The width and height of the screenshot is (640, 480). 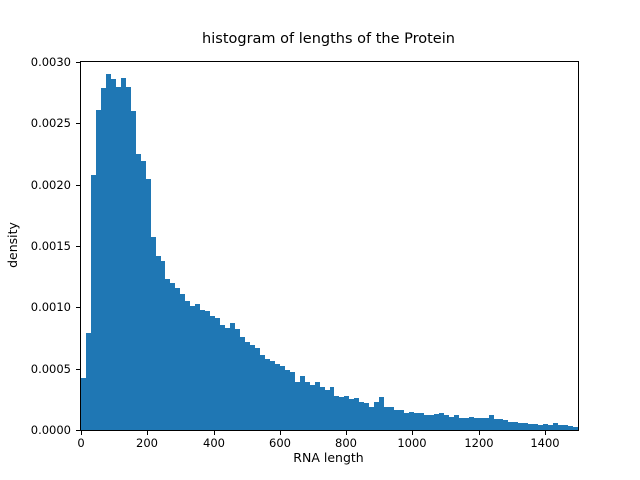 What do you see at coordinates (412, 443) in the screenshot?
I see `x-tick-label: 1000` at bounding box center [412, 443].